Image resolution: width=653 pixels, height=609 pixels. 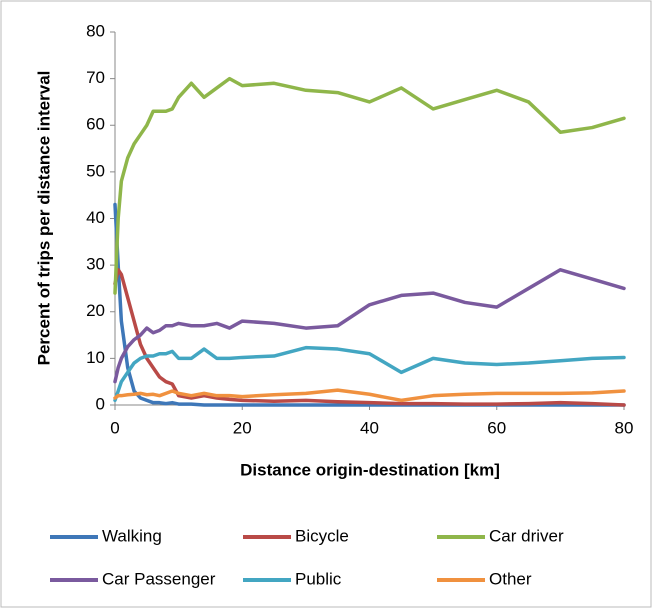 I want to click on y-tick-label: 50, so click(x=95, y=170).